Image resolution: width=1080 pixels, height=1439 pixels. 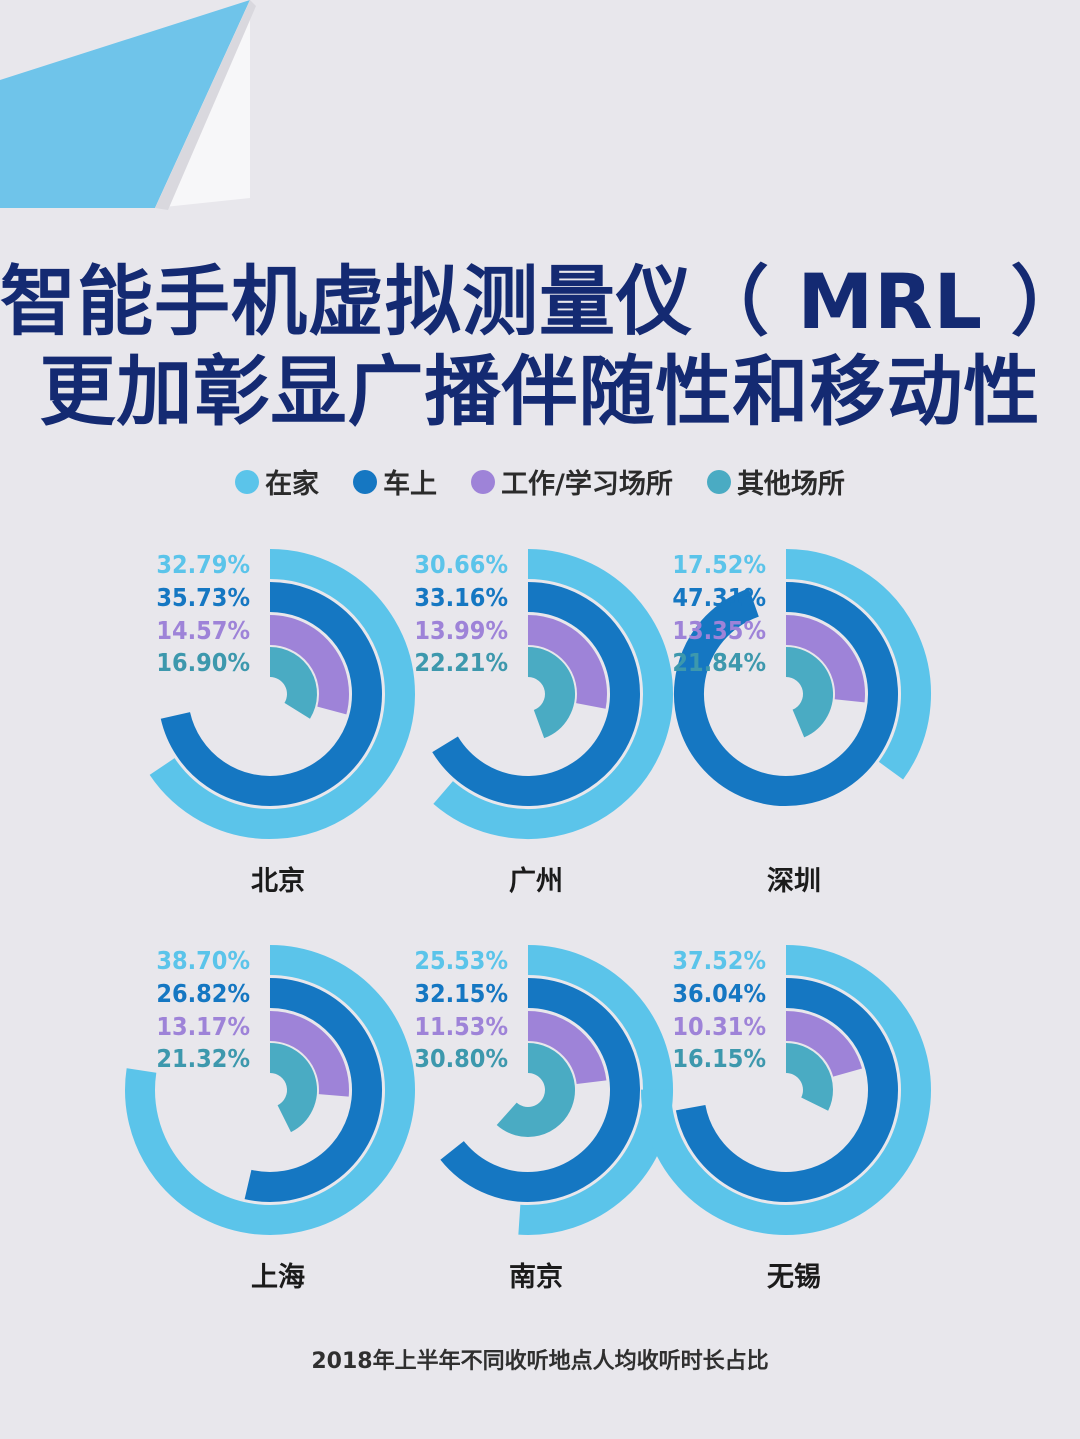 I want to click on legend-dot-home, so click(x=247, y=481).